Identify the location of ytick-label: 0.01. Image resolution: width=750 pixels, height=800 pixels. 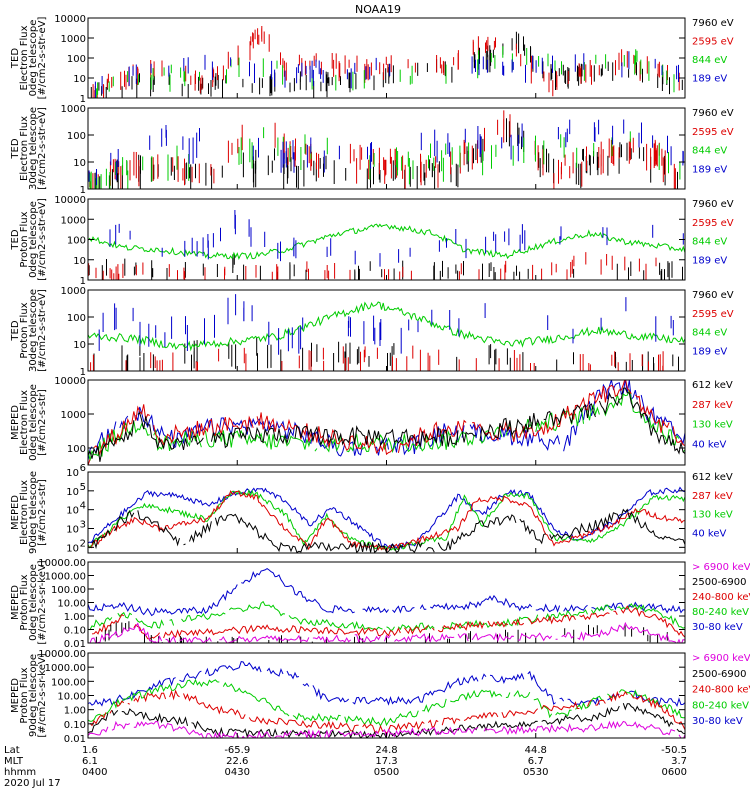
(75, 644).